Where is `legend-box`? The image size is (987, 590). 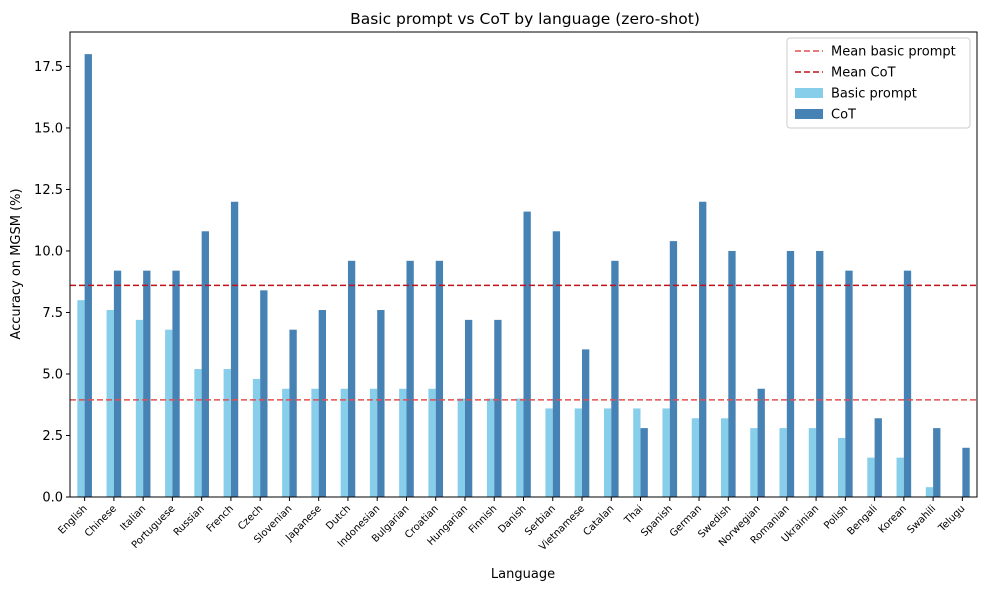 legend-box is located at coordinates (878, 83).